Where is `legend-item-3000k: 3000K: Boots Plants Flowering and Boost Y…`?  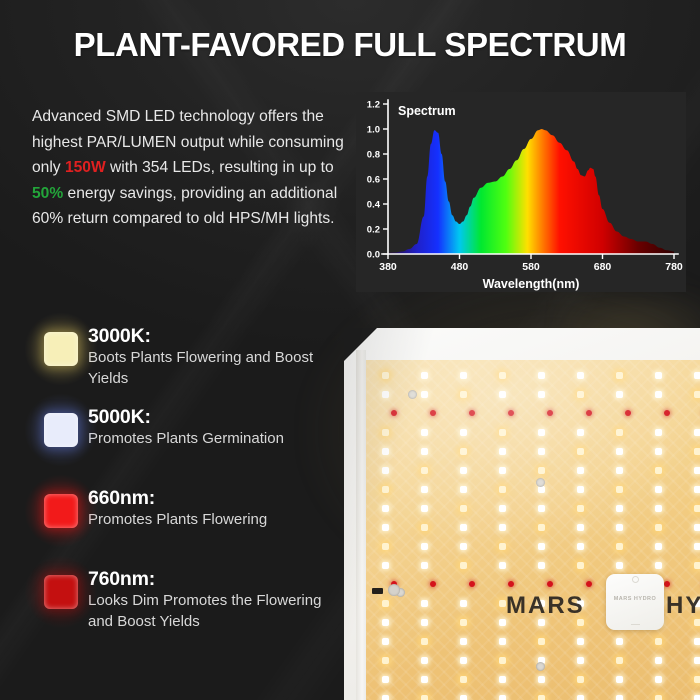
legend-item-3000k: 3000K: Boots Plants Flowering and Boost Y… is located at coordinates (170, 350).